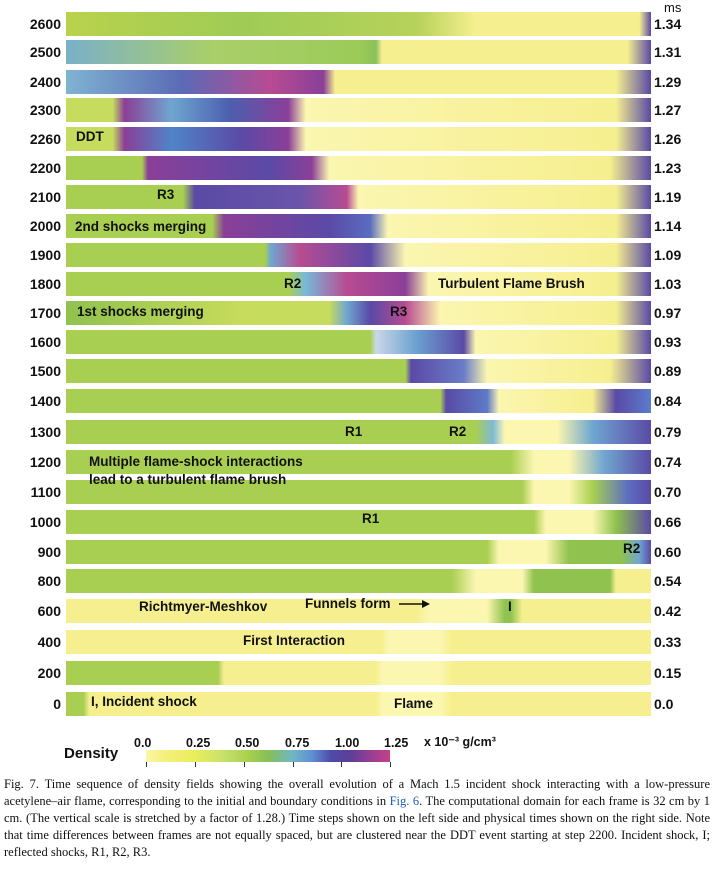 The width and height of the screenshot is (716, 871). I want to click on time-label: 1.26, so click(668, 139).